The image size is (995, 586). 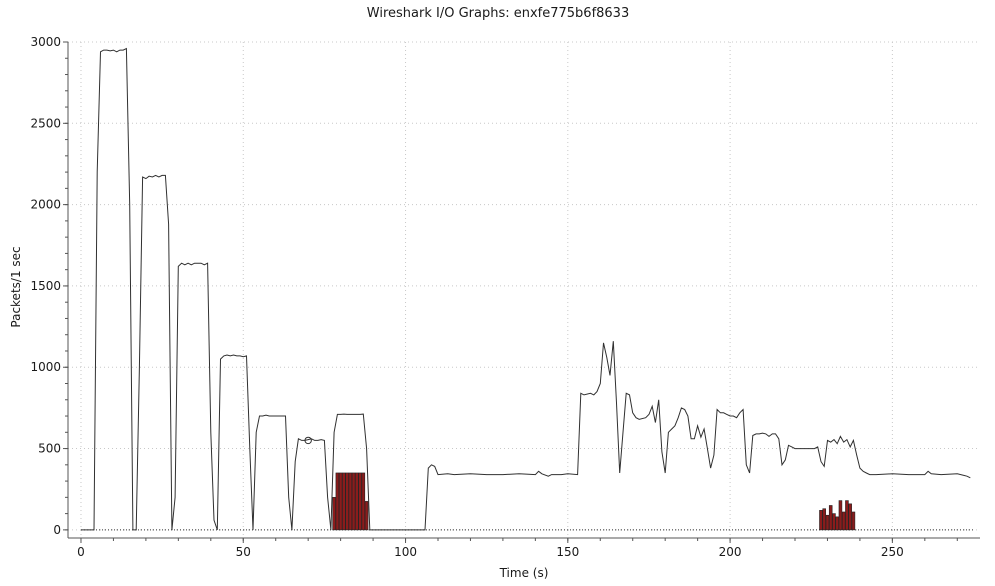 I want to click on chart-title: Wireshark I/O Graphs: enxfe775b6f8633, so click(x=498, y=13).